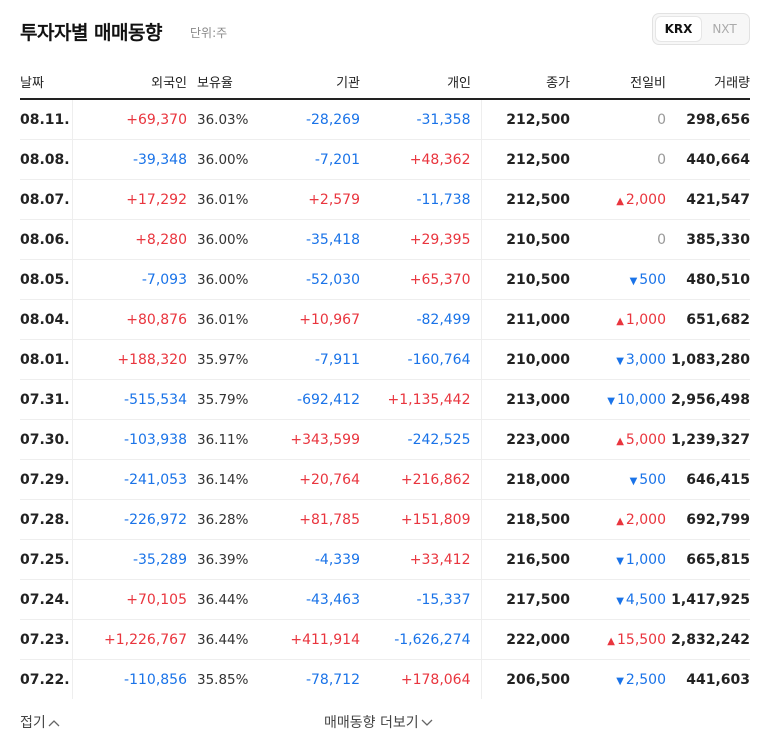  What do you see at coordinates (421, 319) in the screenshot?
I see `individual-cell: -82,499` at bounding box center [421, 319].